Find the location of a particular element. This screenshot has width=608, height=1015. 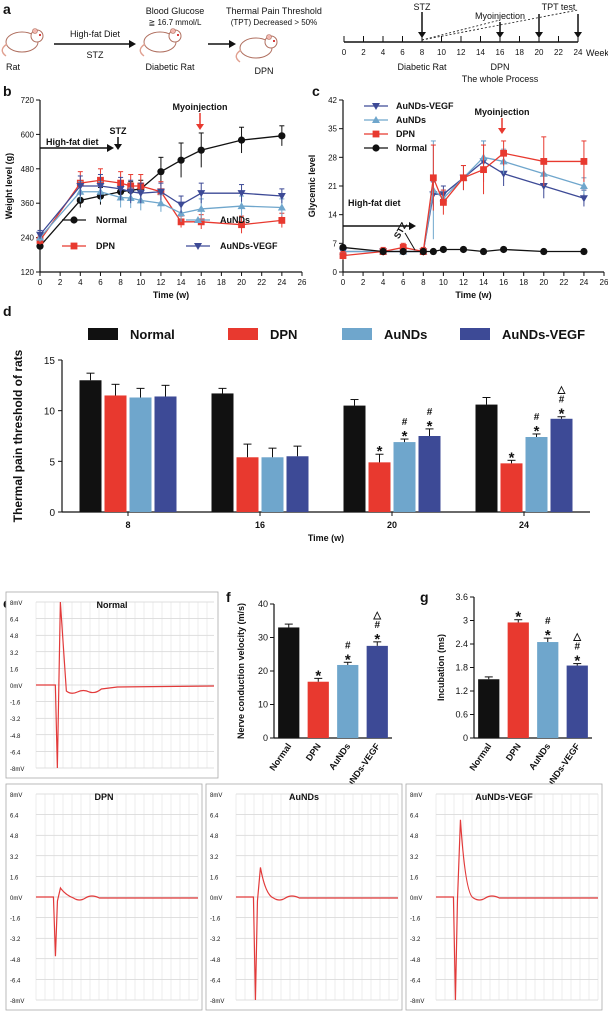

y-tick-label: 480 is located at coordinates (28, 169).